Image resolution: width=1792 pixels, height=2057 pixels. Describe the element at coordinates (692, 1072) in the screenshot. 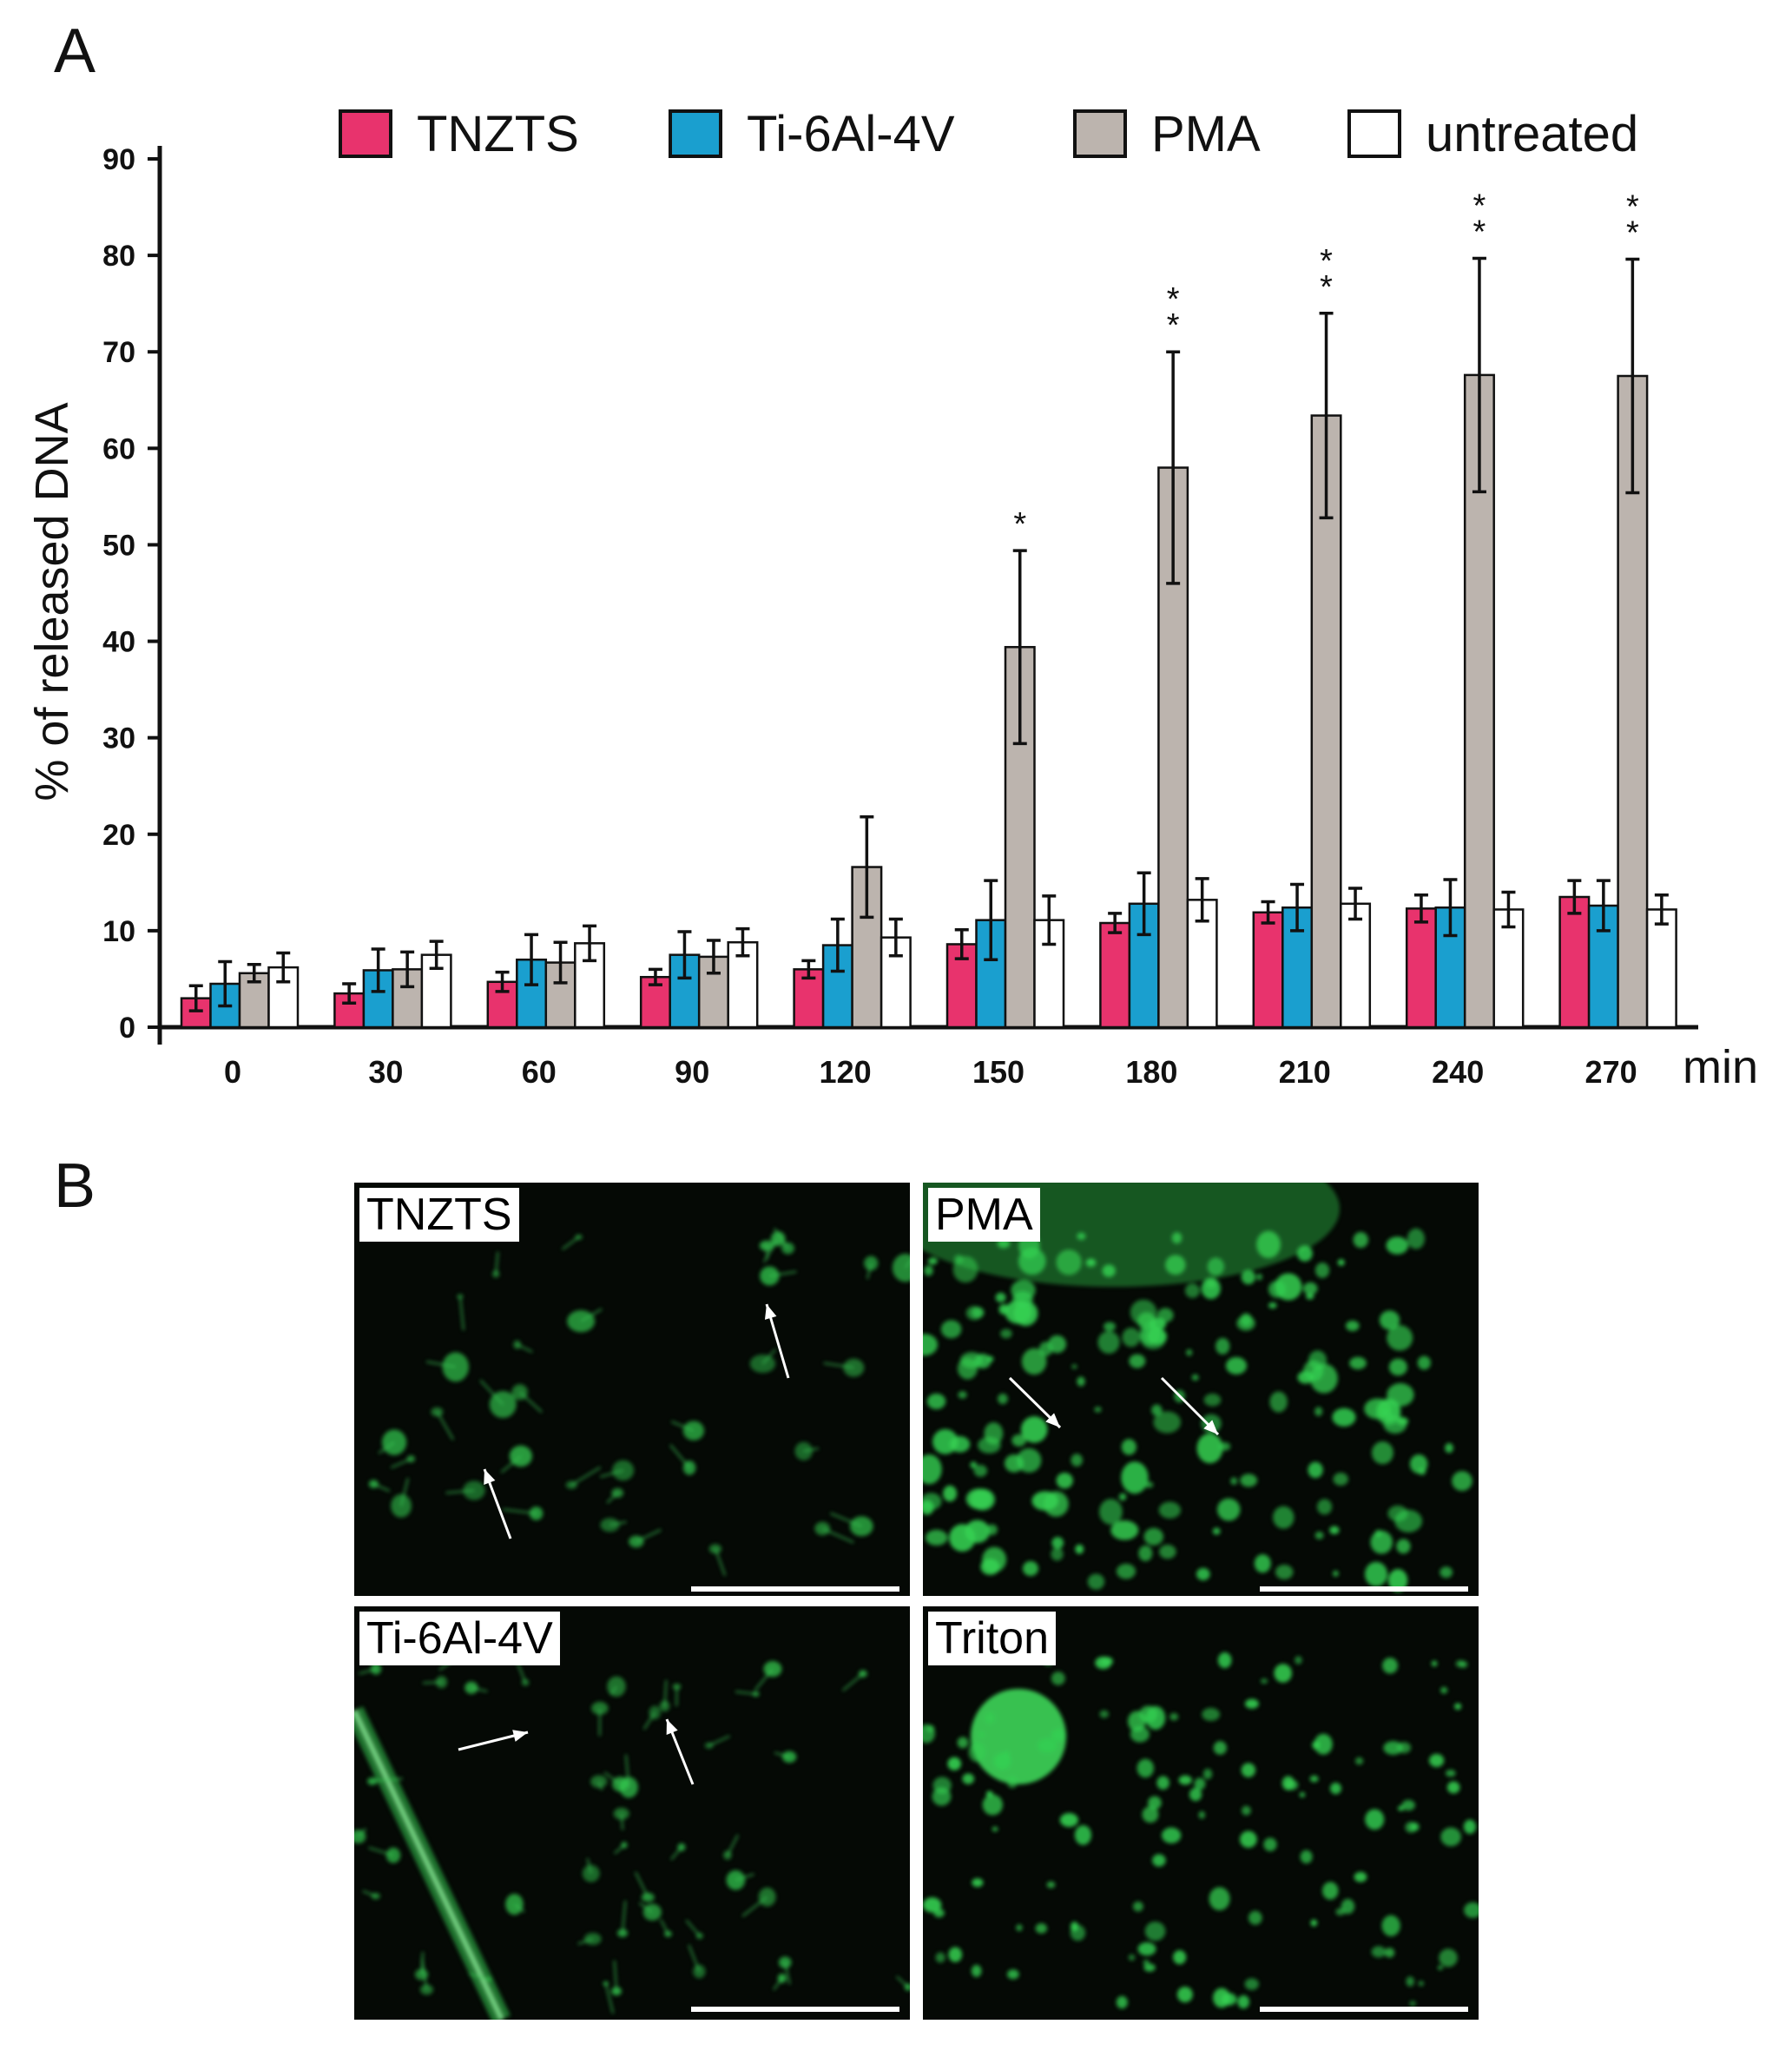

I see `x-tick-label: 90` at that location.